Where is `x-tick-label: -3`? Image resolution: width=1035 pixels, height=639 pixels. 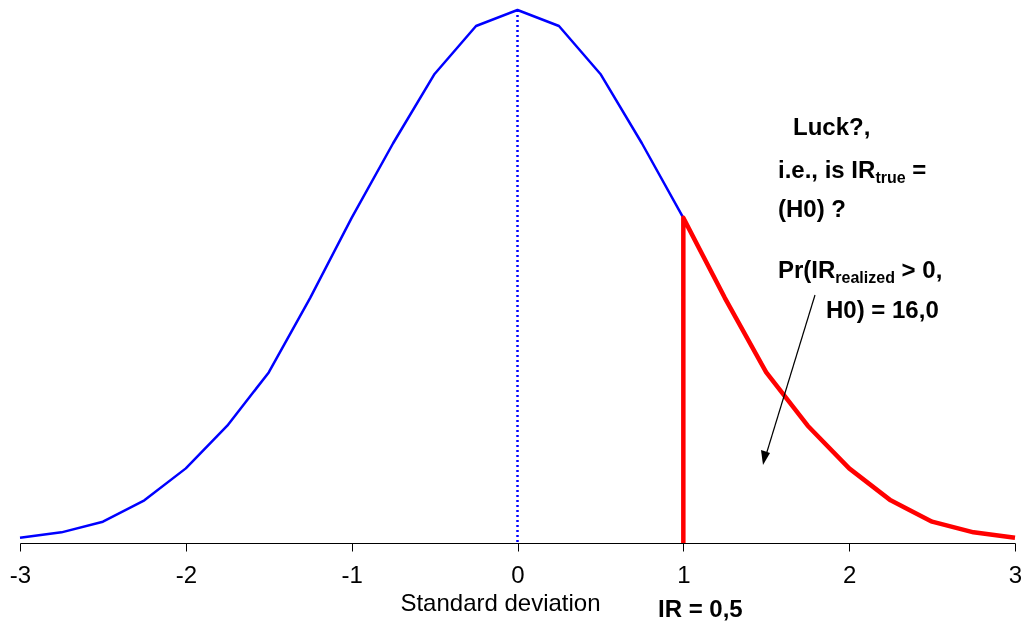
x-tick-label: -3 is located at coordinates (20, 574).